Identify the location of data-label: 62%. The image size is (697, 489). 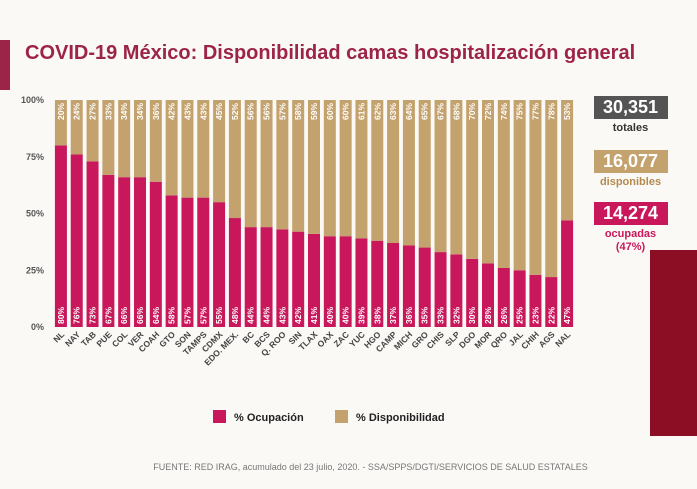
(377, 111).